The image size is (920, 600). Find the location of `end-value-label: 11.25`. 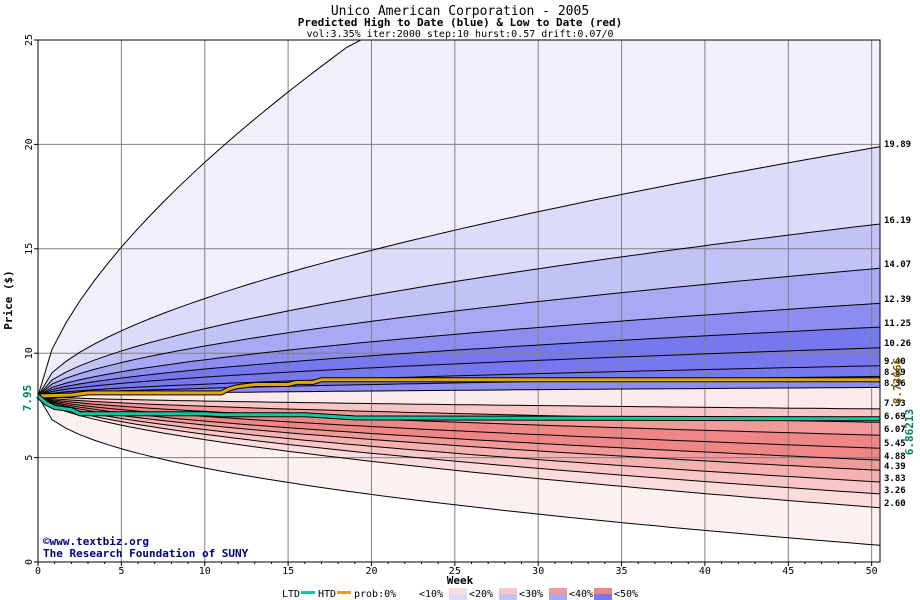

end-value-label: 11.25 is located at coordinates (897, 324).